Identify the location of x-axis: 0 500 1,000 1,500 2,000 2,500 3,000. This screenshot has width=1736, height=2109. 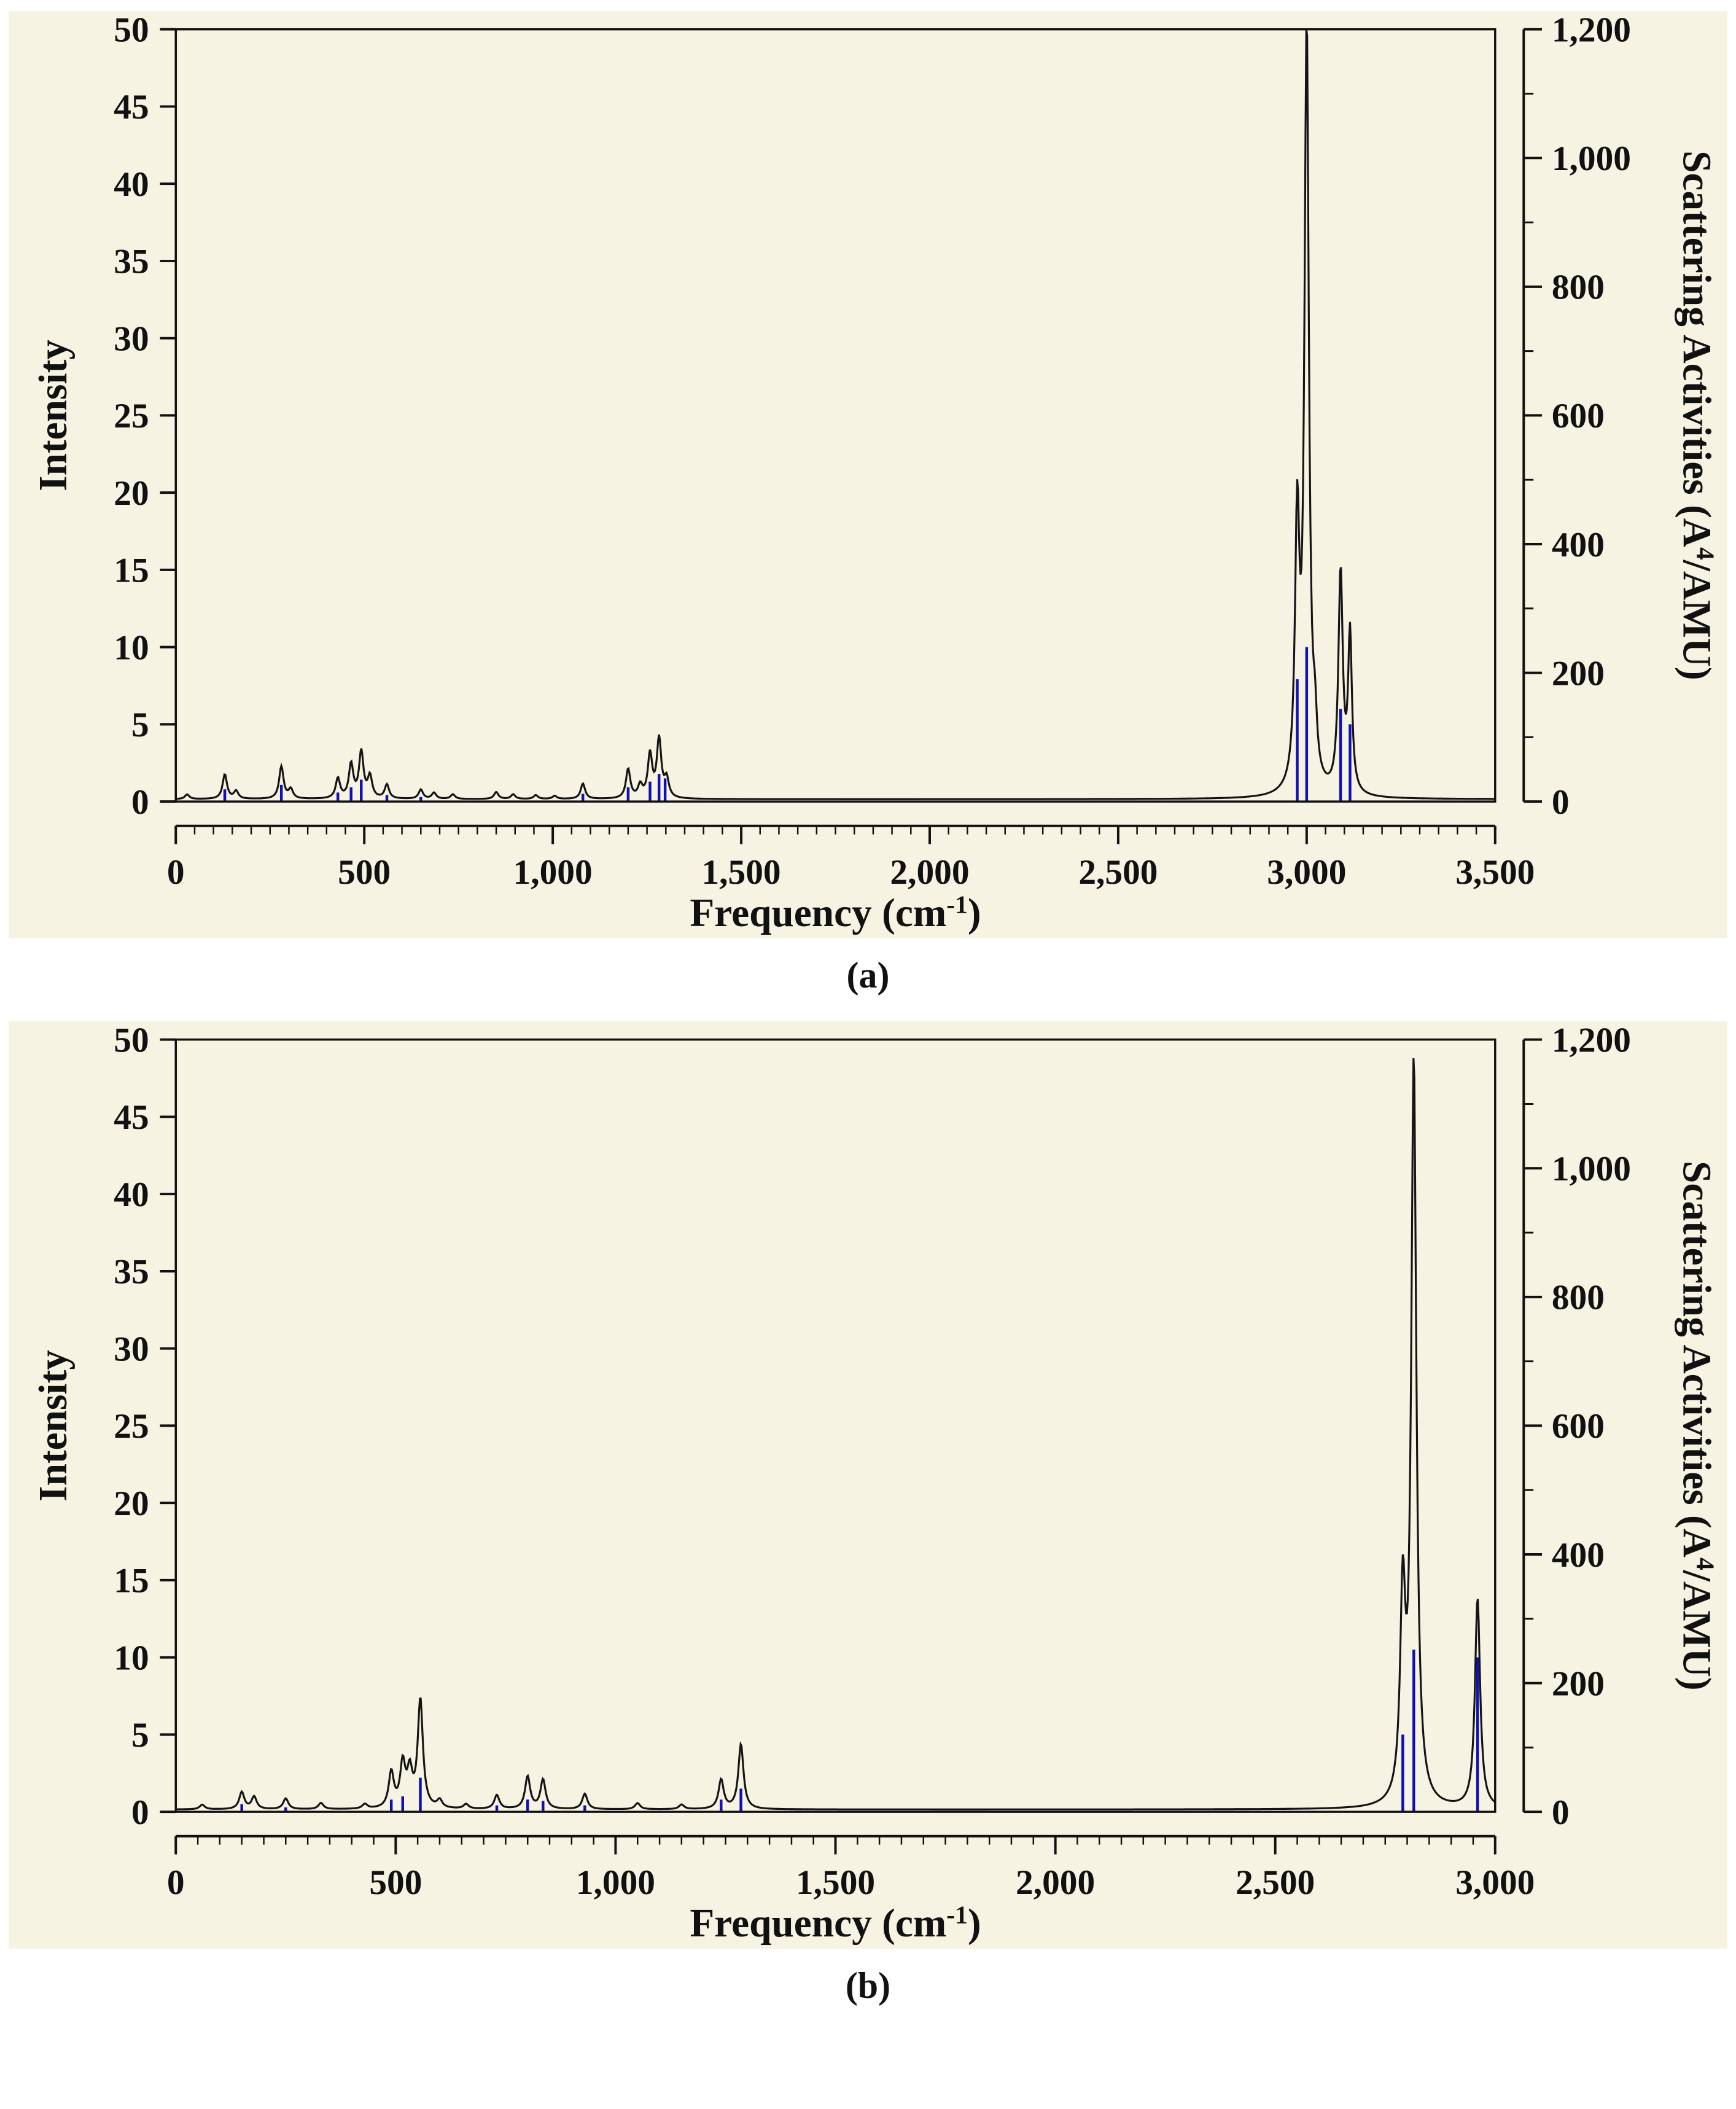
(851, 1868).